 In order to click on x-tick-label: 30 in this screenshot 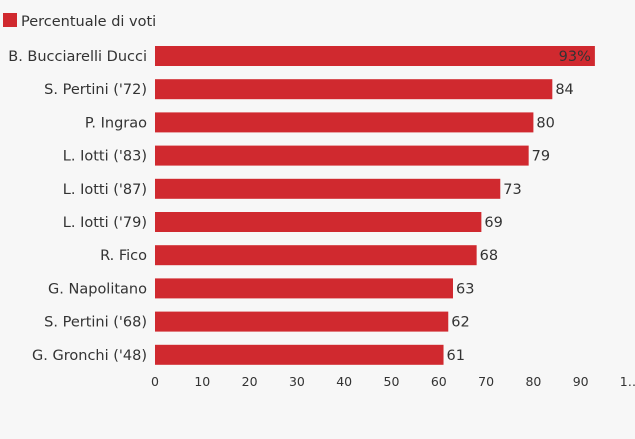, I will do `click(297, 381)`.